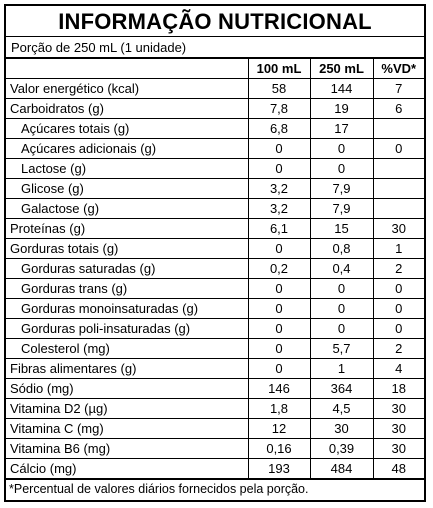 The width and height of the screenshot is (433, 508). Describe the element at coordinates (127, 469) in the screenshot. I see `nutrient-name: Cálcio (mg)` at that location.